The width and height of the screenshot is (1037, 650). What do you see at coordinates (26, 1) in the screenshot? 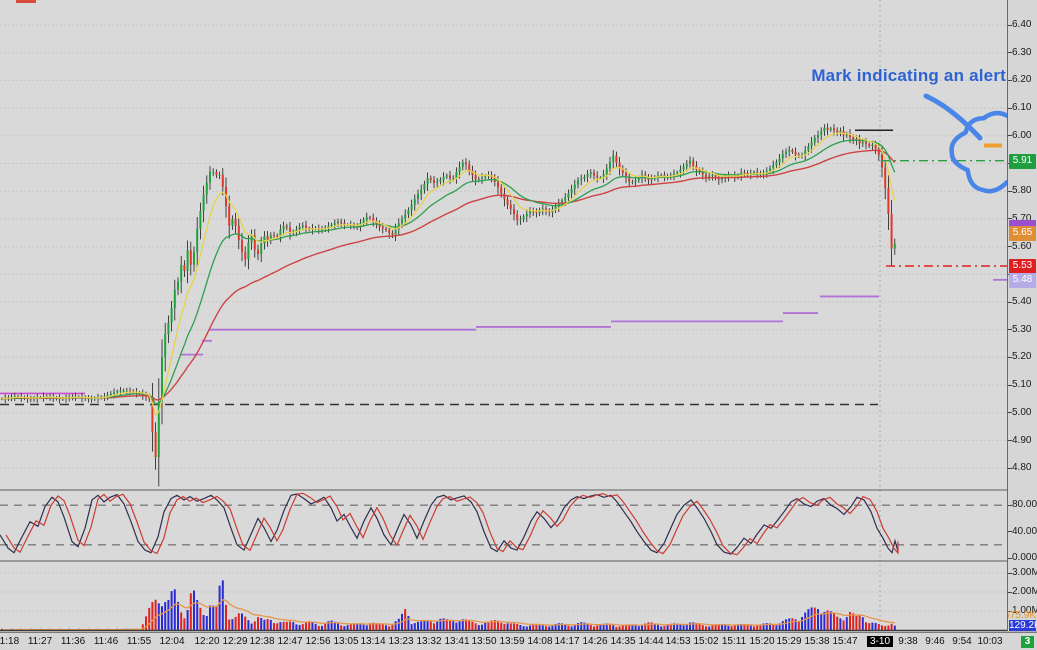
I see `clipped-label-mark` at bounding box center [26, 1].